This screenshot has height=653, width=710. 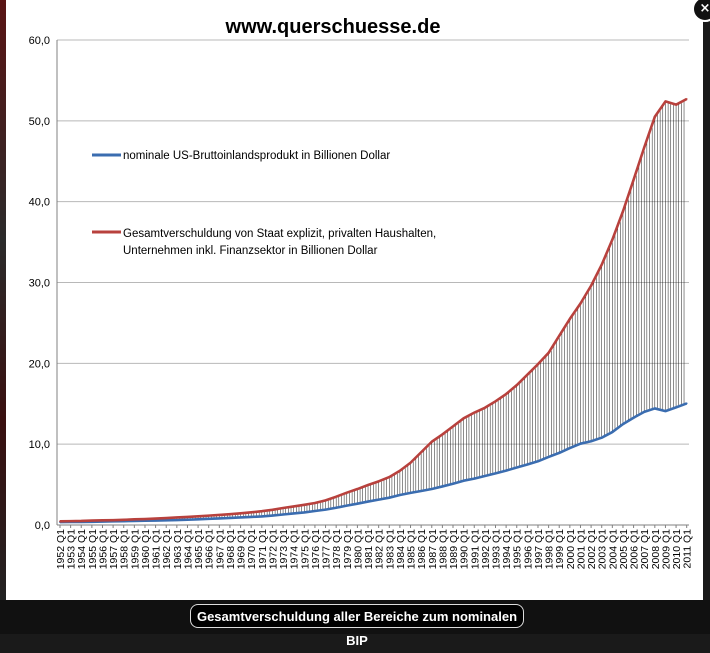 I want to click on y-tick-label: 40,0, so click(x=39, y=203).